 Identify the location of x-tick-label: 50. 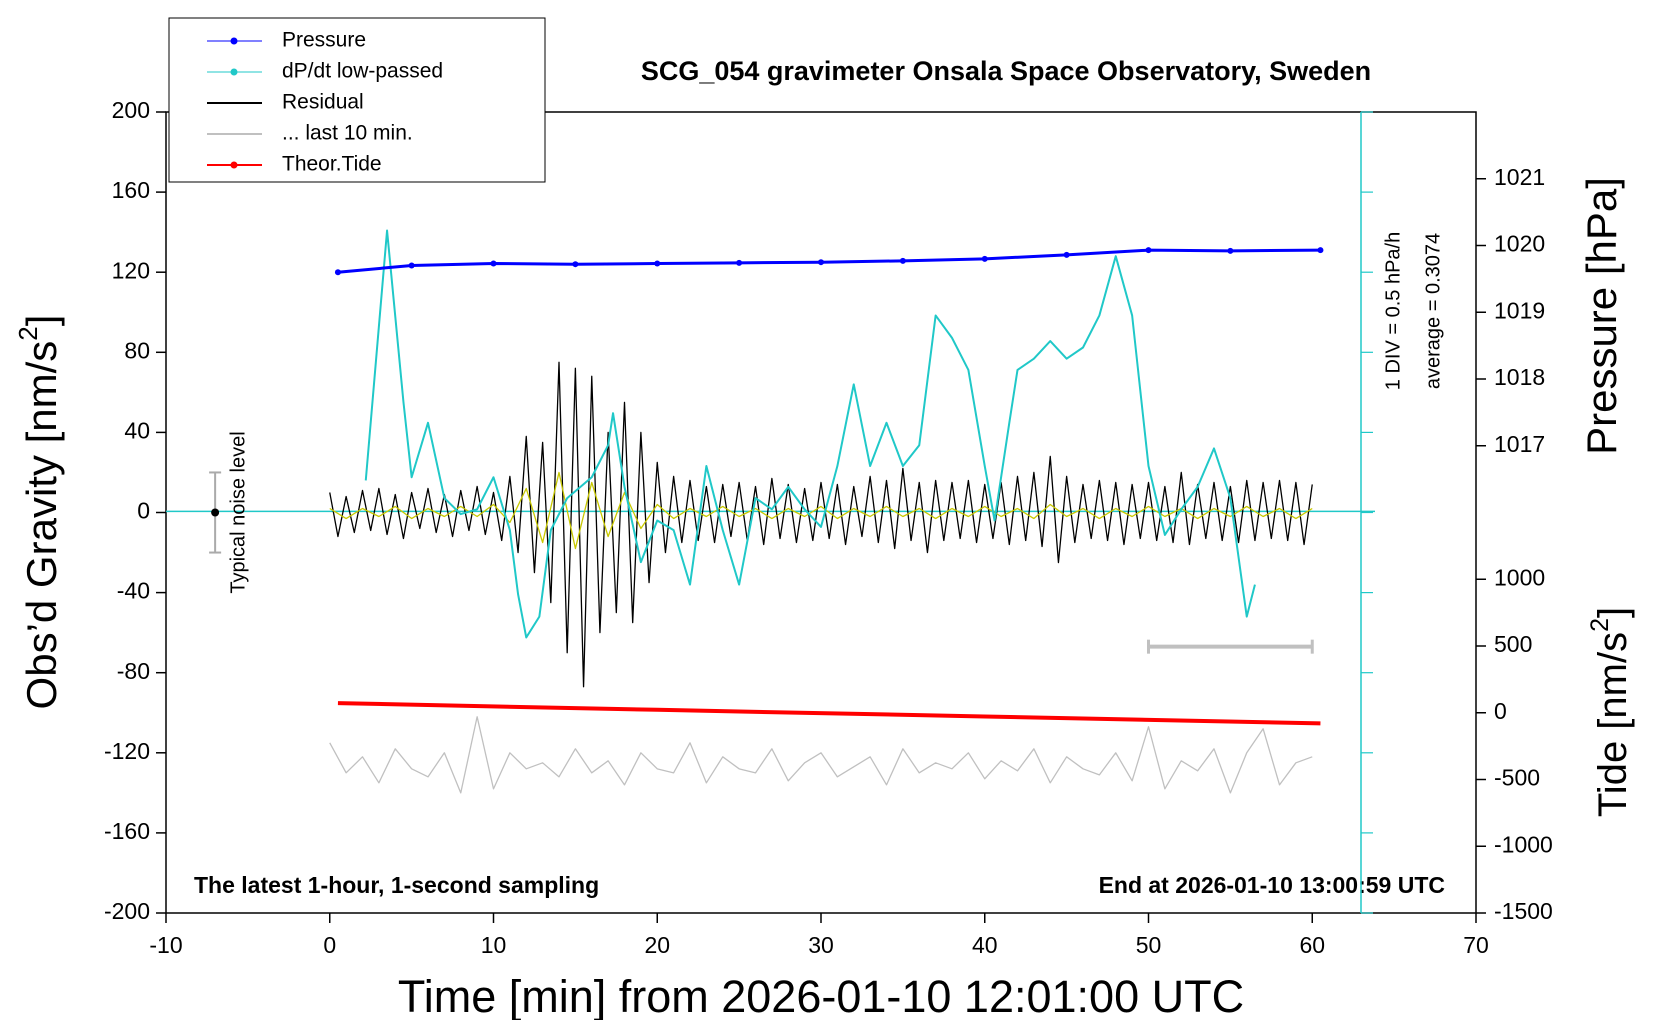
(1149, 945).